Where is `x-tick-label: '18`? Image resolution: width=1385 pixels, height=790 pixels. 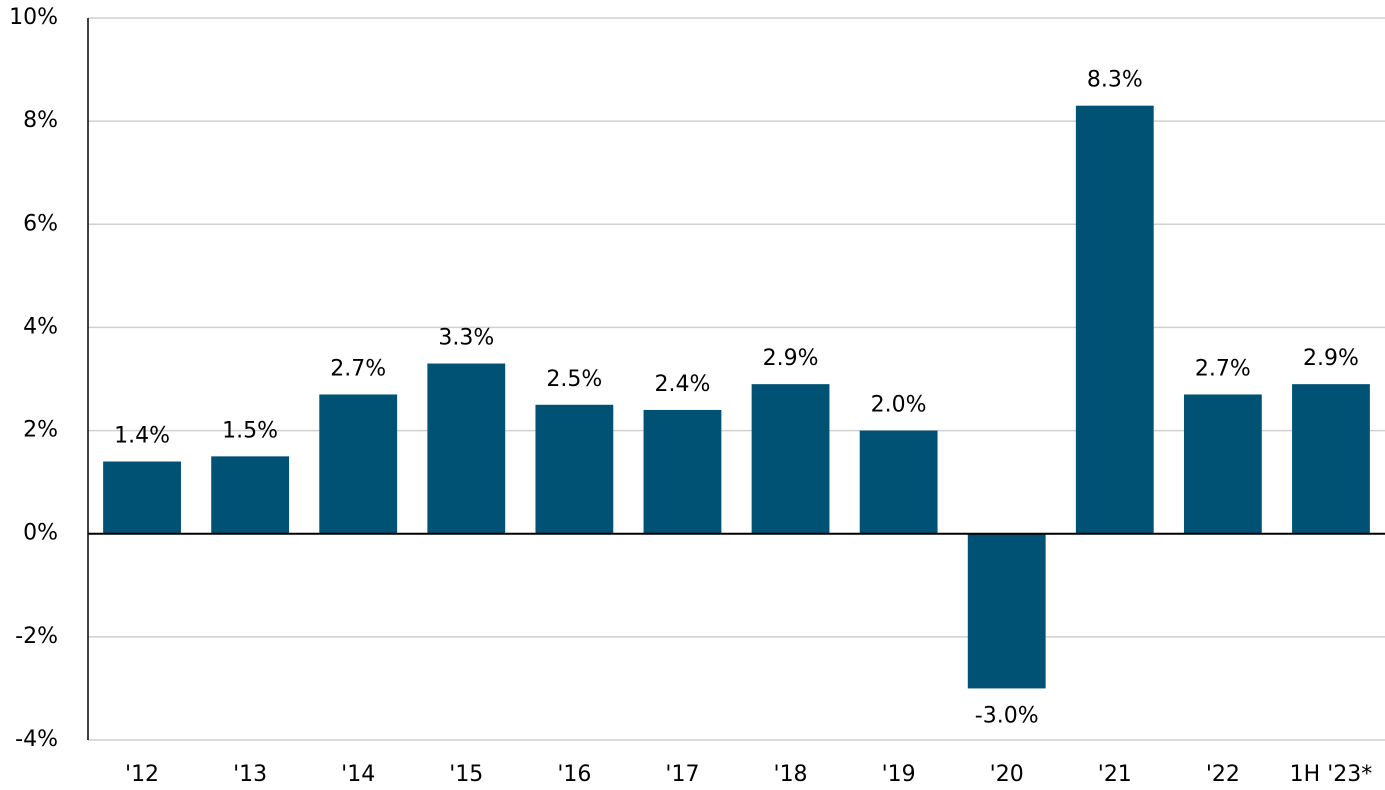
x-tick-label: '18 is located at coordinates (791, 774).